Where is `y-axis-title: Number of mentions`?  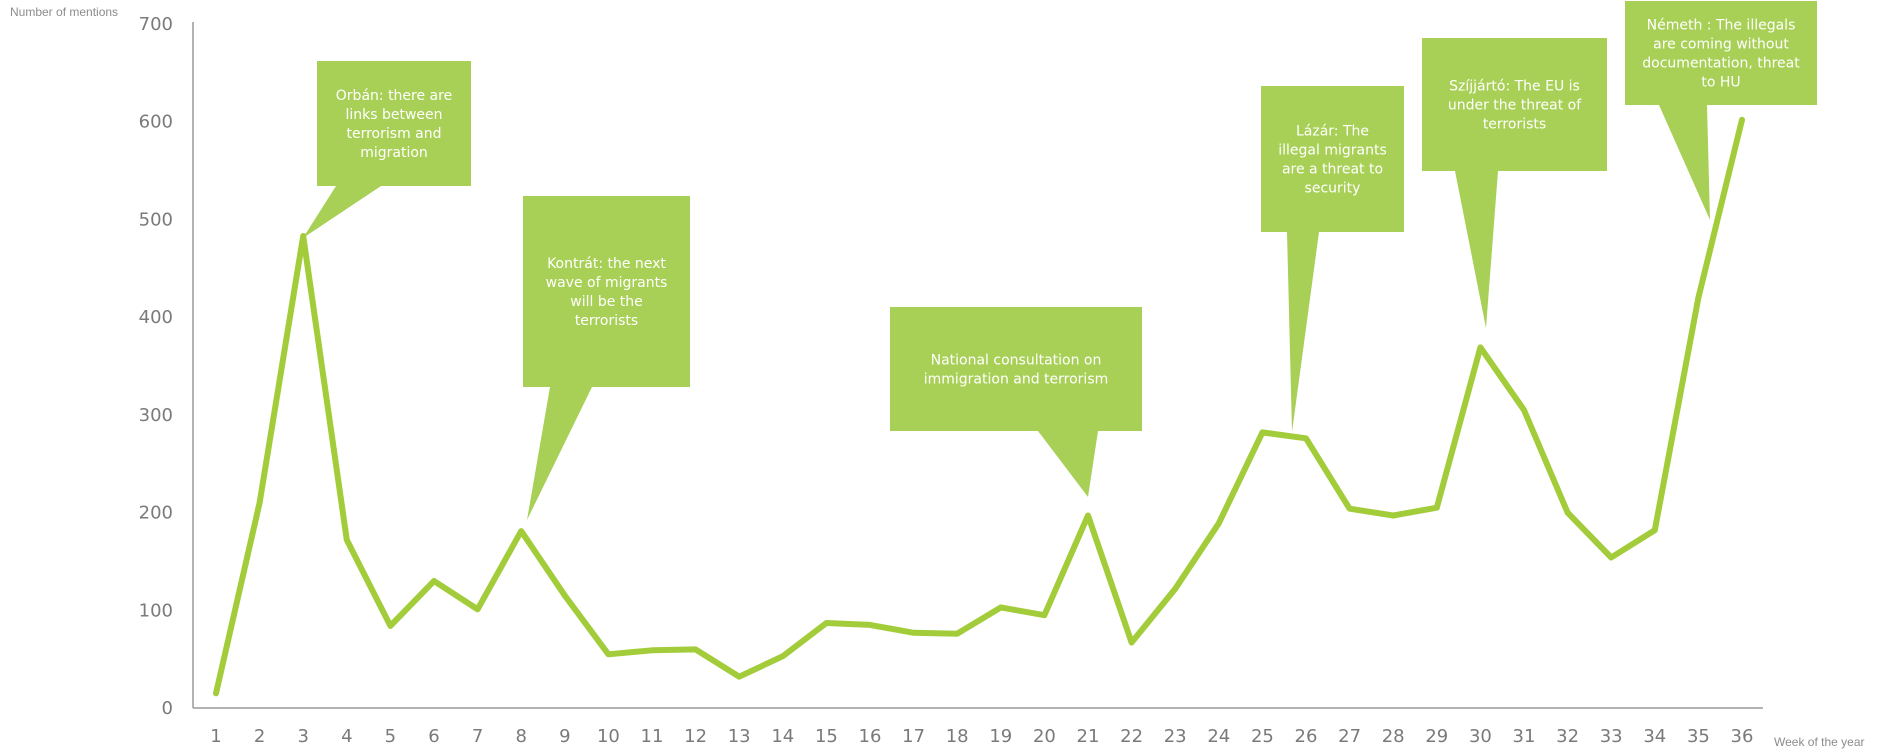
y-axis-title: Number of mentions is located at coordinates (64, 12).